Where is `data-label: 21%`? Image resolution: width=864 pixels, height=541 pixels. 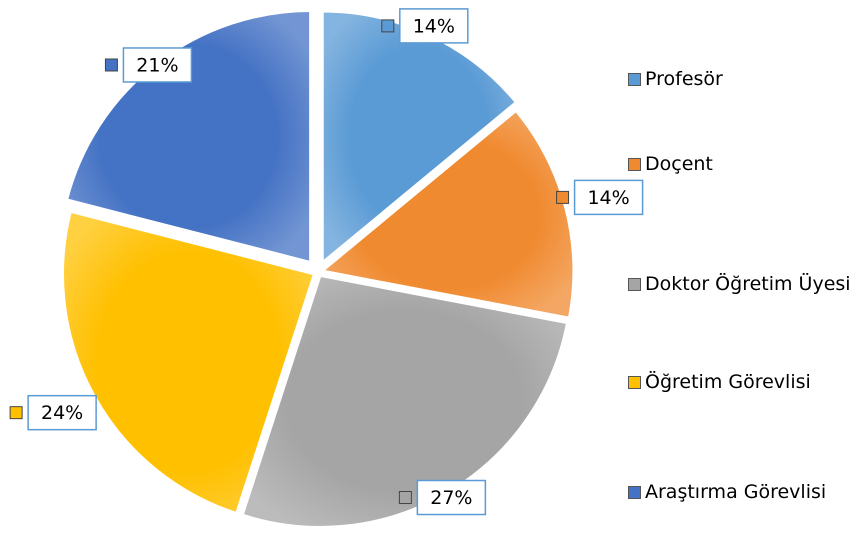 data-label: 21% is located at coordinates (157, 65).